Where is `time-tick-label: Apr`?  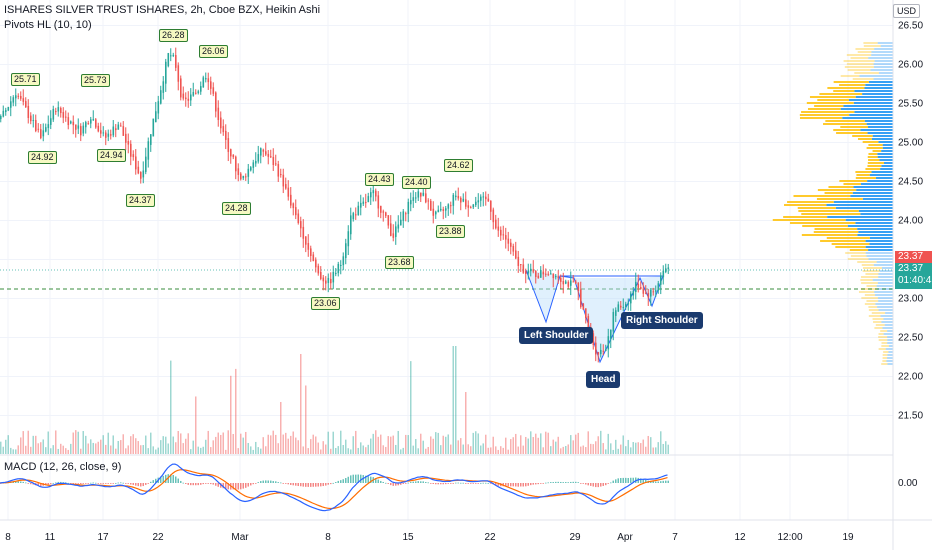 time-tick-label: Apr is located at coordinates (625, 537).